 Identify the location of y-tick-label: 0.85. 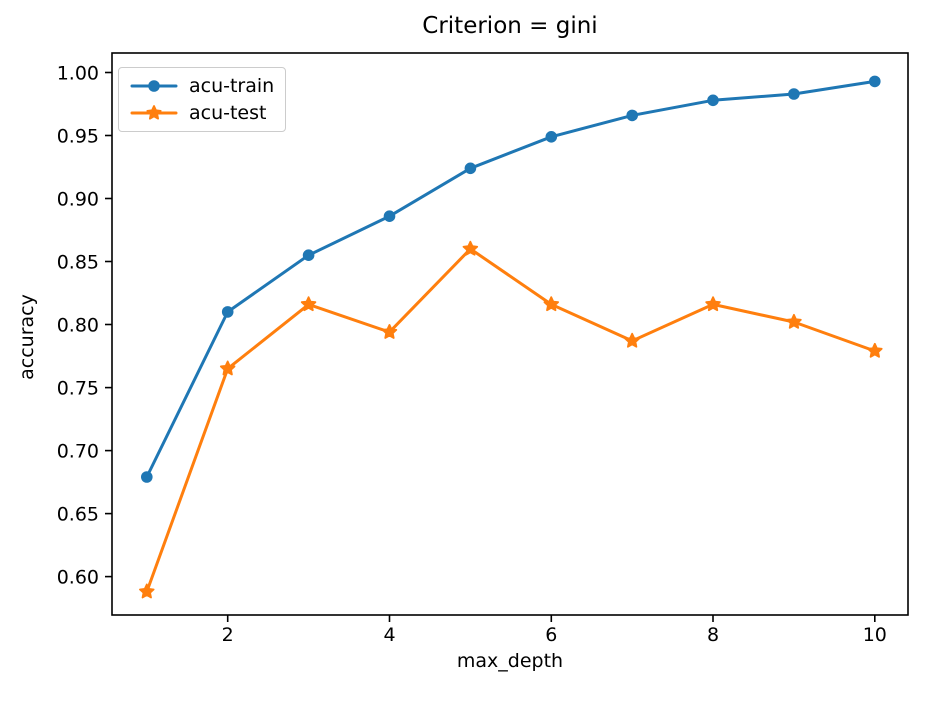
(78, 263).